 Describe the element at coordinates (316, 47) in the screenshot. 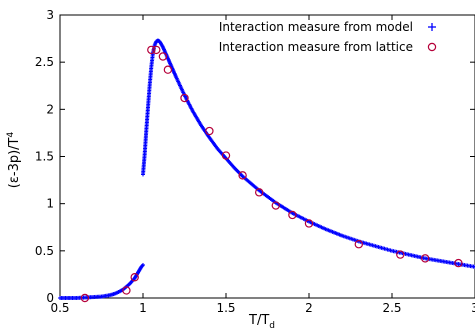

I see `legend-label-lattice: Interaction measure from lattice` at that location.